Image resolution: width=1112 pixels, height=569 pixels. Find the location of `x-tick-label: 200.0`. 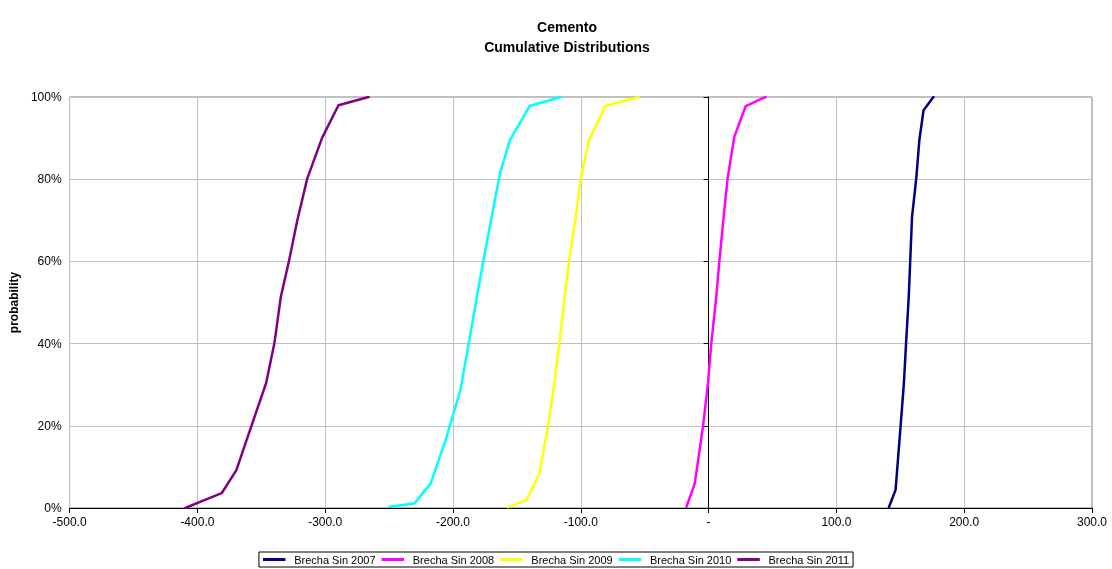

x-tick-label: 200.0 is located at coordinates (964, 522).